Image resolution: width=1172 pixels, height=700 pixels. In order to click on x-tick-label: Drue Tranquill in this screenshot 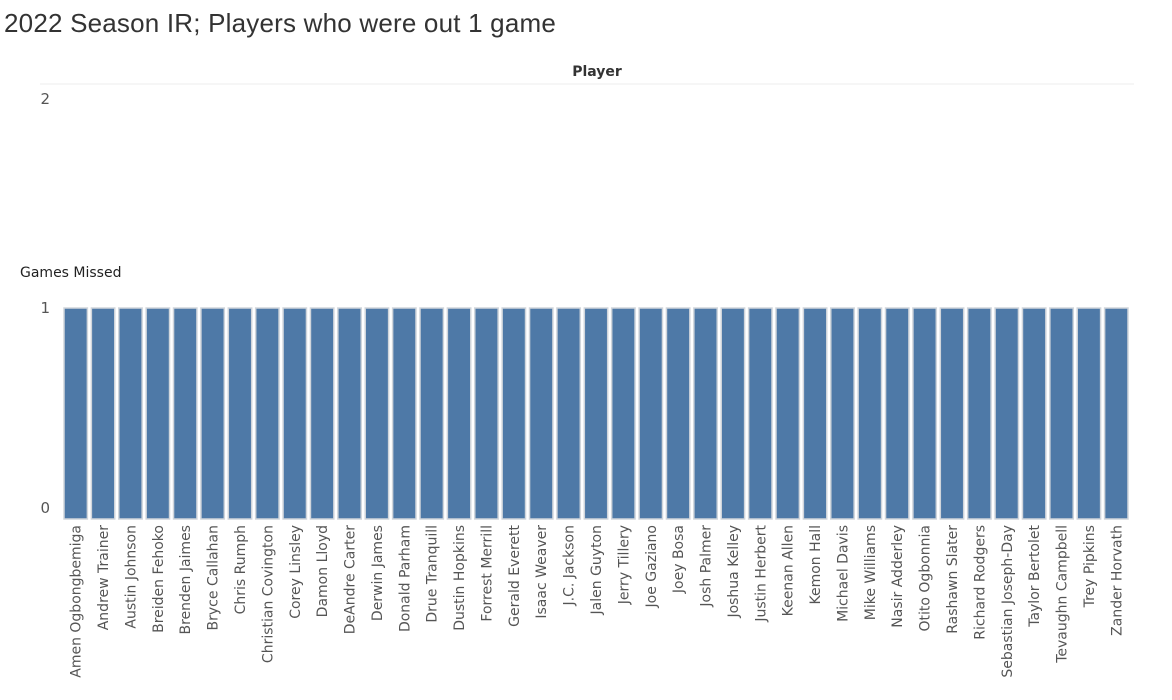, I will do `click(433, 574)`.